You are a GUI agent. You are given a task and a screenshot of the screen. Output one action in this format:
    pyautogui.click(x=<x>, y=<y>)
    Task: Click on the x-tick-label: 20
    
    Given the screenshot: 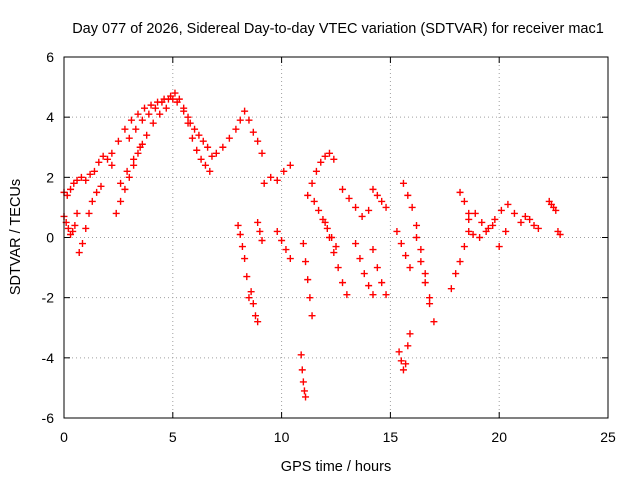 What is the action you would take?
    pyautogui.click(x=499, y=437)
    